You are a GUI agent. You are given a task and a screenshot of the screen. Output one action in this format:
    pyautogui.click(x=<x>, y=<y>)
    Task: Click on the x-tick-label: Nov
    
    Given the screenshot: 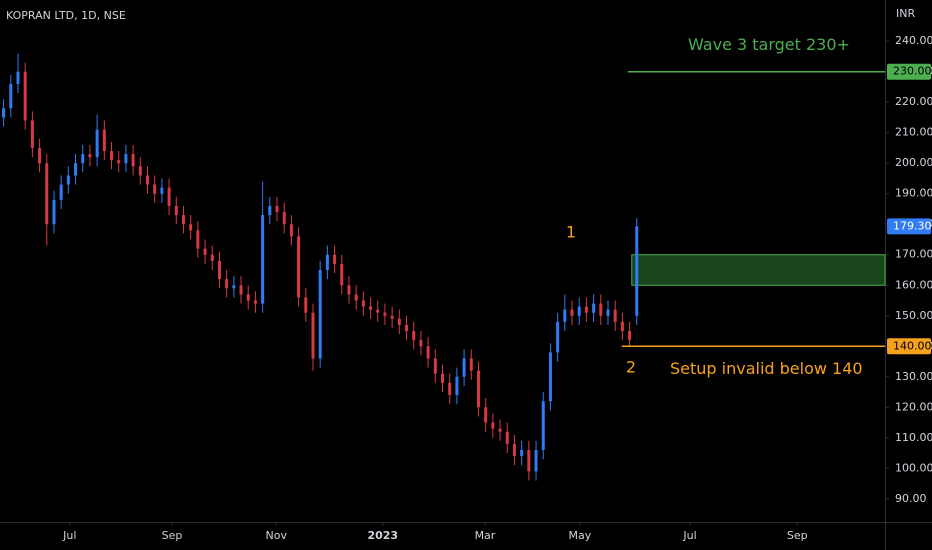 What is the action you would take?
    pyautogui.click(x=277, y=535)
    